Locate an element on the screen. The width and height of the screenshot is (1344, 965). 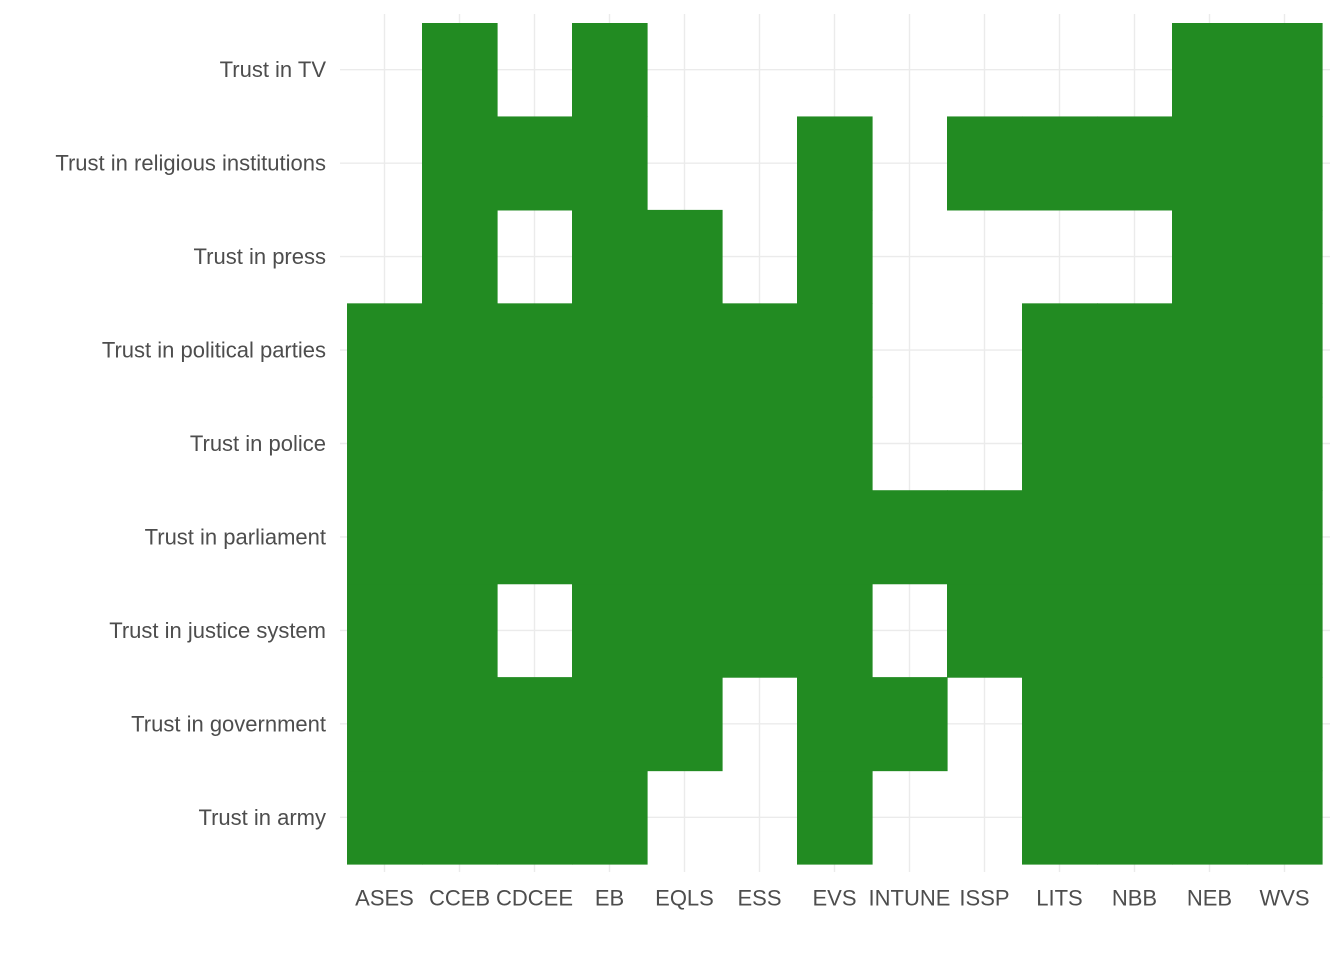
x-tick-label: NBB is located at coordinates (1134, 898).